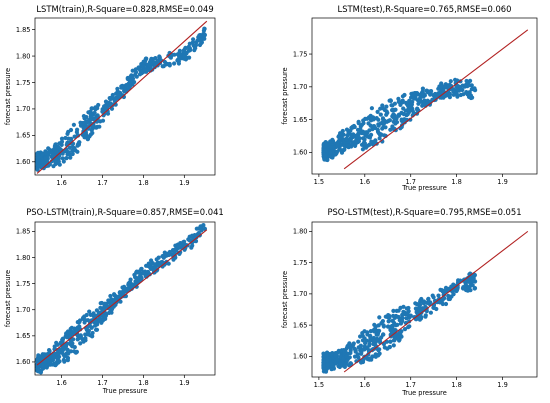  I want to click on x-tick-label: 1.5, so click(319, 182).